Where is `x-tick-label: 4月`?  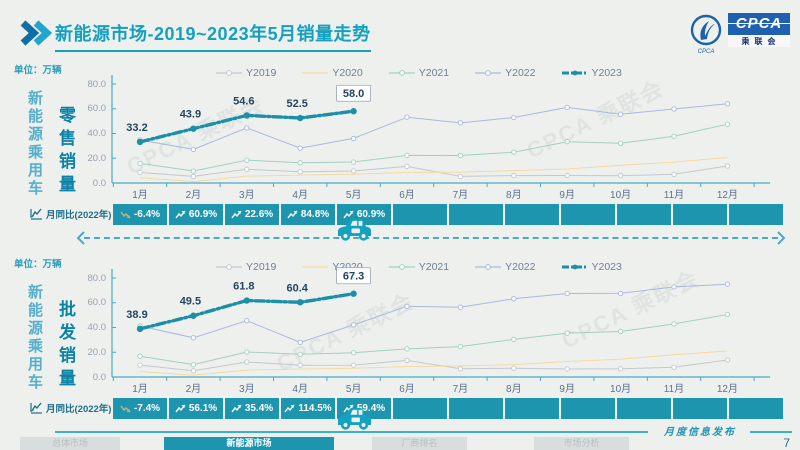
x-tick-label: 4月 is located at coordinates (300, 389).